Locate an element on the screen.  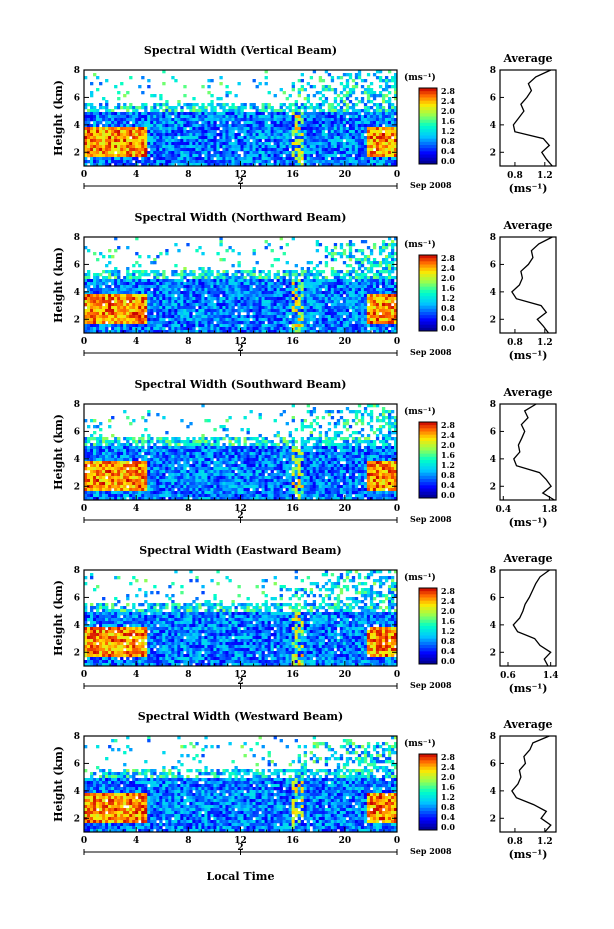
average-y-tick-label: 2 is located at coordinates (493, 153).